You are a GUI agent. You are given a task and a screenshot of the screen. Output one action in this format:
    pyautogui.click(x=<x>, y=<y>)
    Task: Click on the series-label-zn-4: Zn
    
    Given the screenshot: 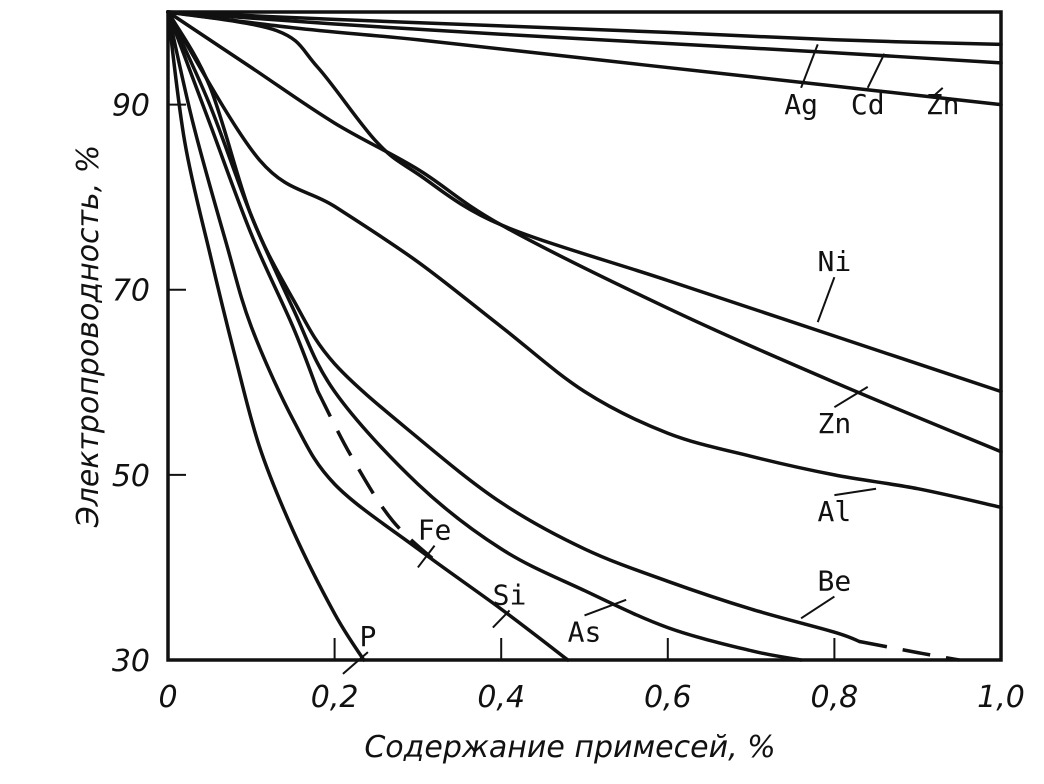 What is the action you would take?
    pyautogui.click(x=835, y=423)
    